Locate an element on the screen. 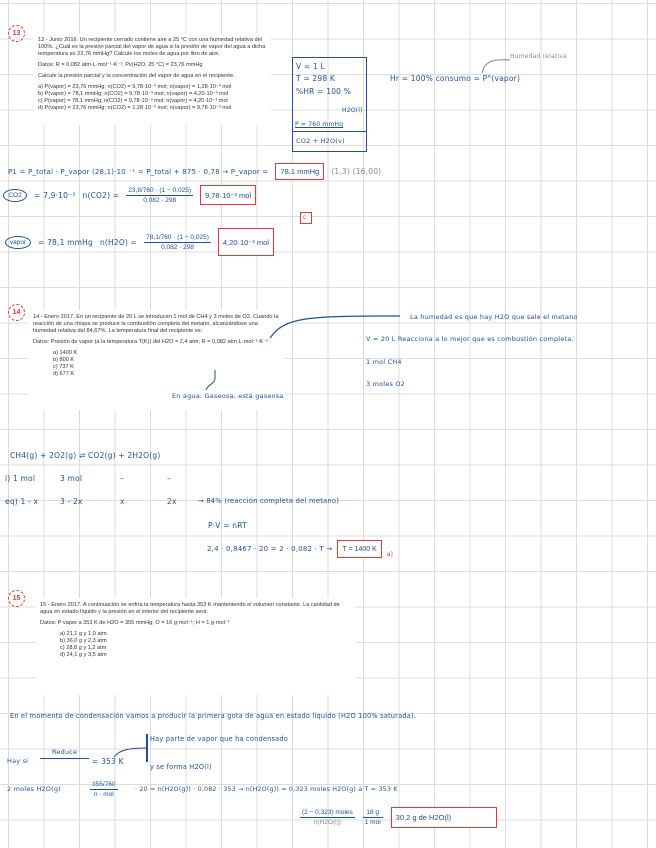 The height and width of the screenshot is (848, 656). note-o2: 3 moles O2 is located at coordinates (386, 384).